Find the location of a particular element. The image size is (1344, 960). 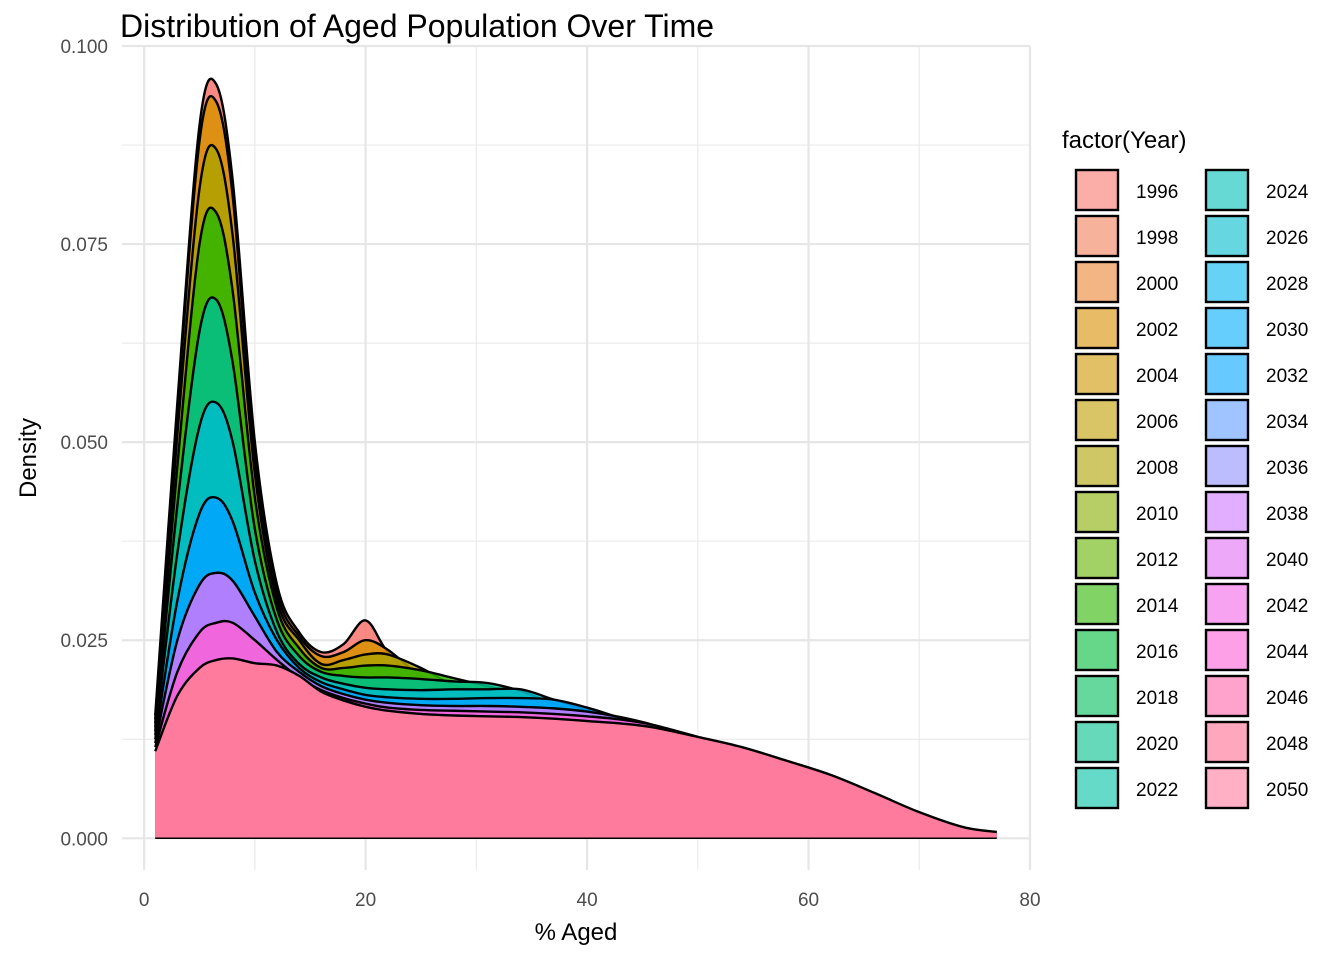

legend-swatch-2020 is located at coordinates (1097, 742).